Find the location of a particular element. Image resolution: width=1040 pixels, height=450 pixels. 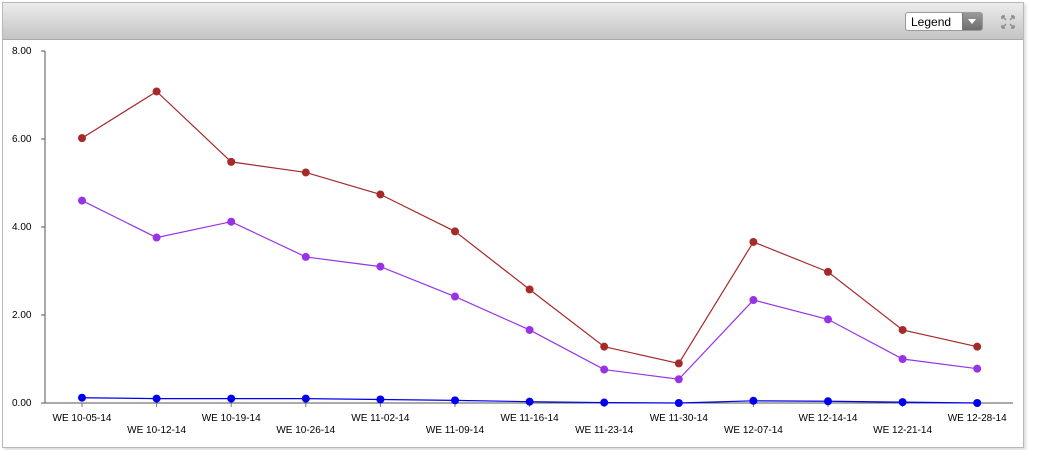

x-tick-label: WE 10-12-14 is located at coordinates (156, 430).